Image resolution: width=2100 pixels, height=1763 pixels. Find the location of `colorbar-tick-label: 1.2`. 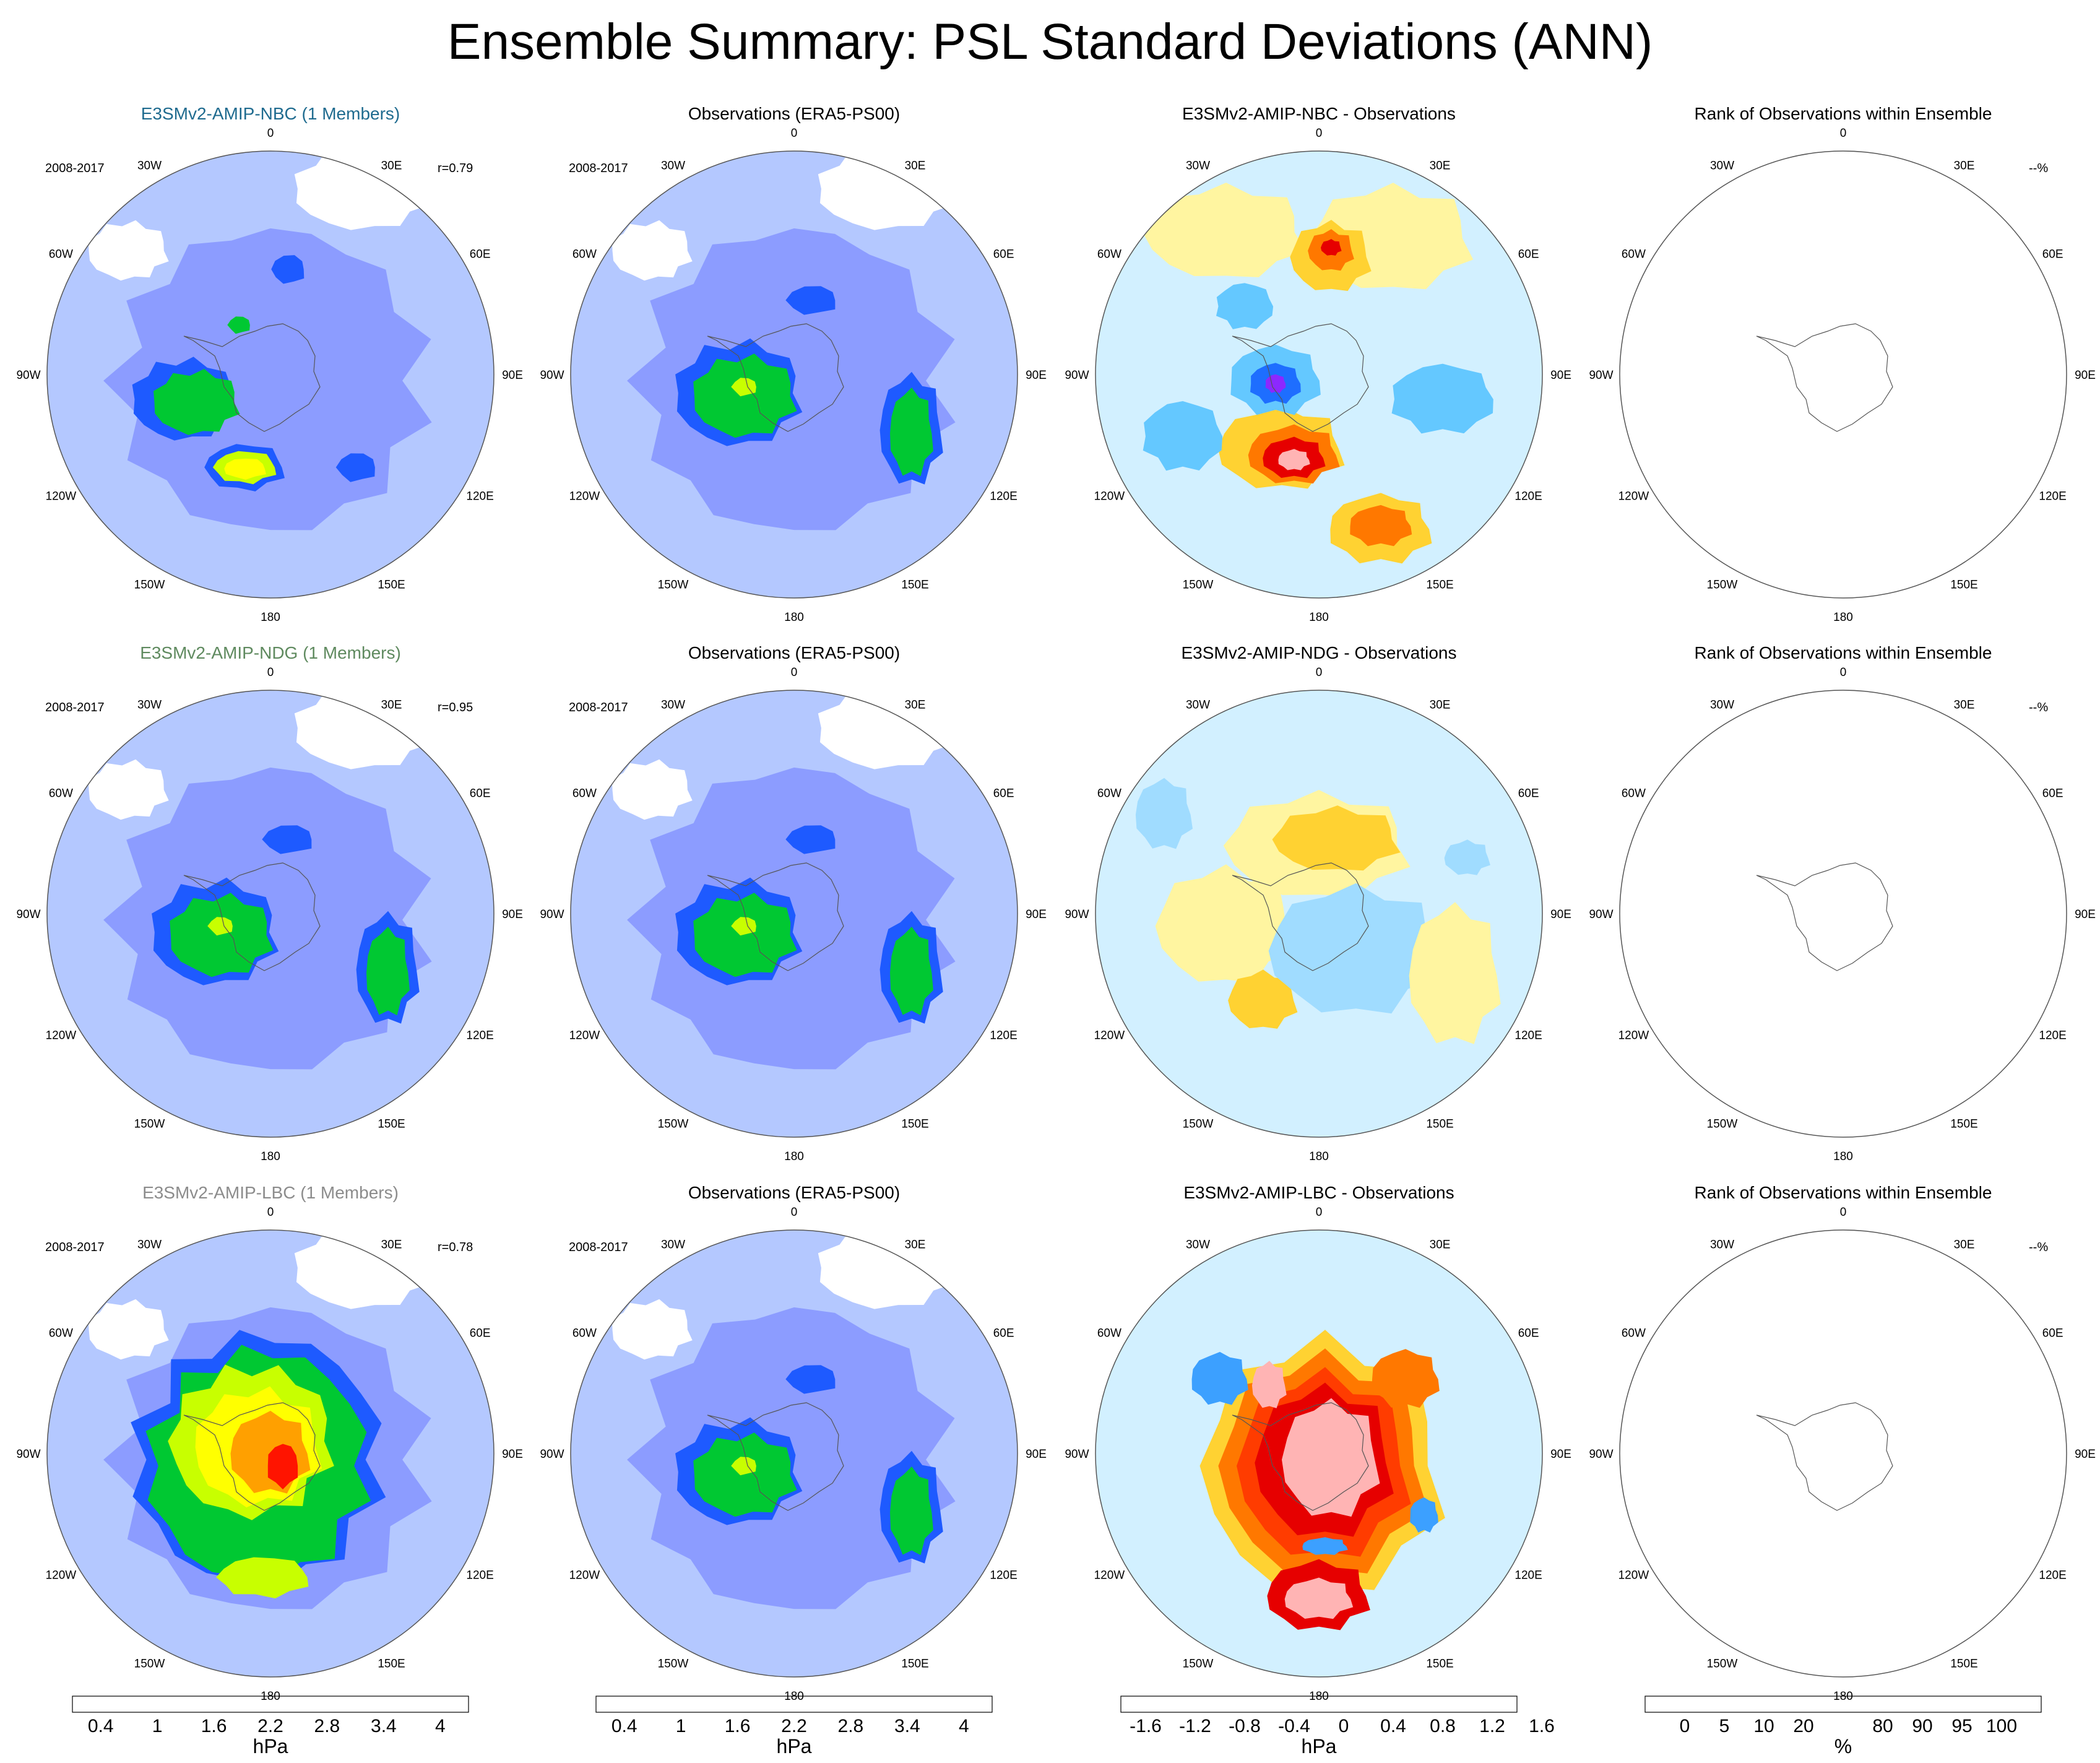

colorbar-tick-label: 1.2 is located at coordinates (1492, 1726).